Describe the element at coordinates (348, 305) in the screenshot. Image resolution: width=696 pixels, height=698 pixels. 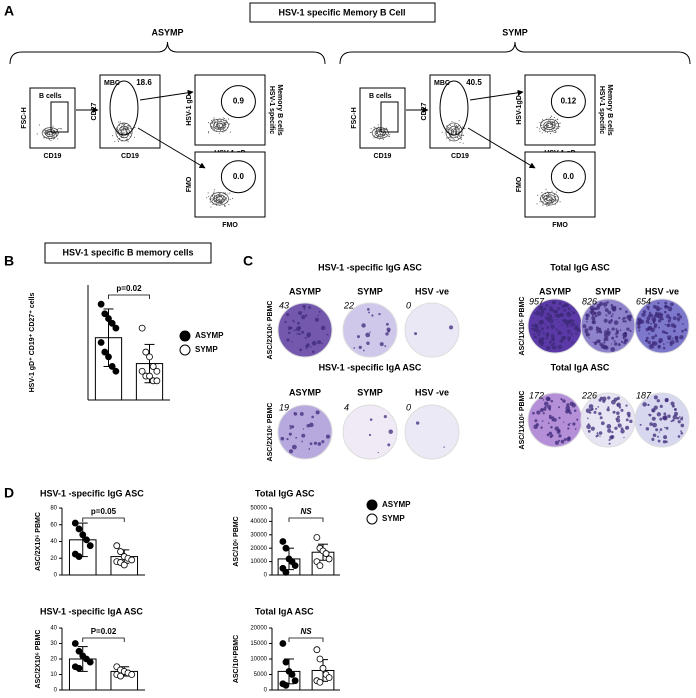
I see `spot-count: 22` at that location.